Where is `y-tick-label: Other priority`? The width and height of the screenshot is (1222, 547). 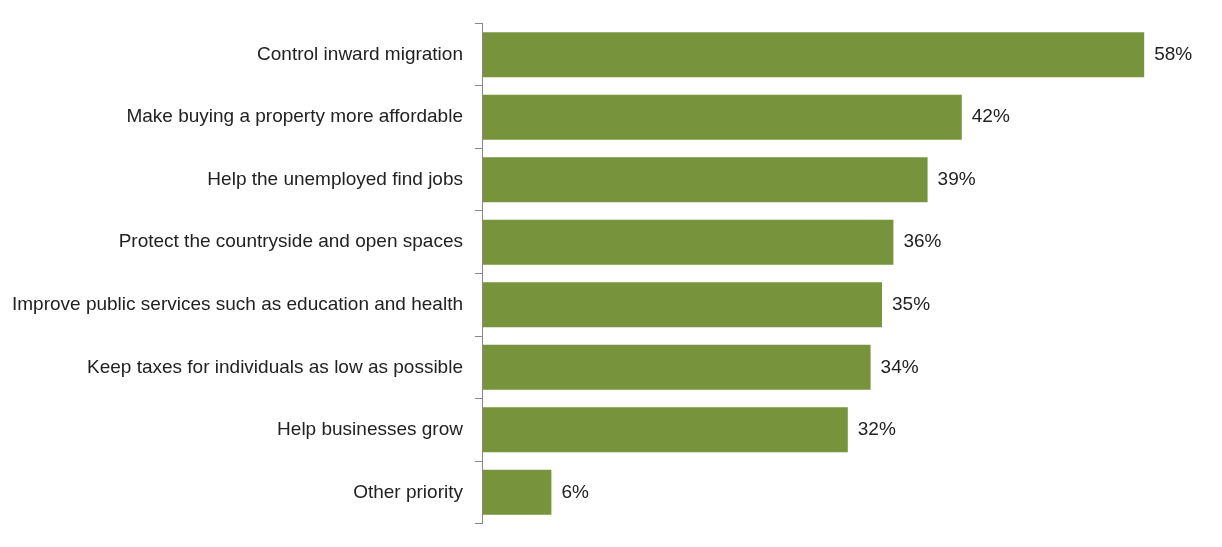
y-tick-label: Other priority is located at coordinates (408, 491).